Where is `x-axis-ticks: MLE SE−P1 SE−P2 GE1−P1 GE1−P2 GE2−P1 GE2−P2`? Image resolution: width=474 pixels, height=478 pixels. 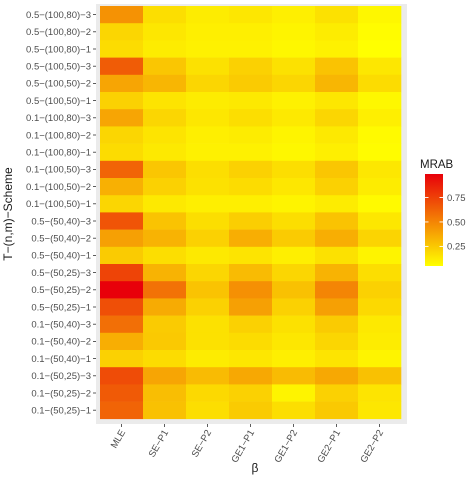 x-axis-ticks: MLE SE−P1 SE−P2 GE1−P1 GE1−P2 GE2−P1 GE2−P2 is located at coordinates (247, 444).